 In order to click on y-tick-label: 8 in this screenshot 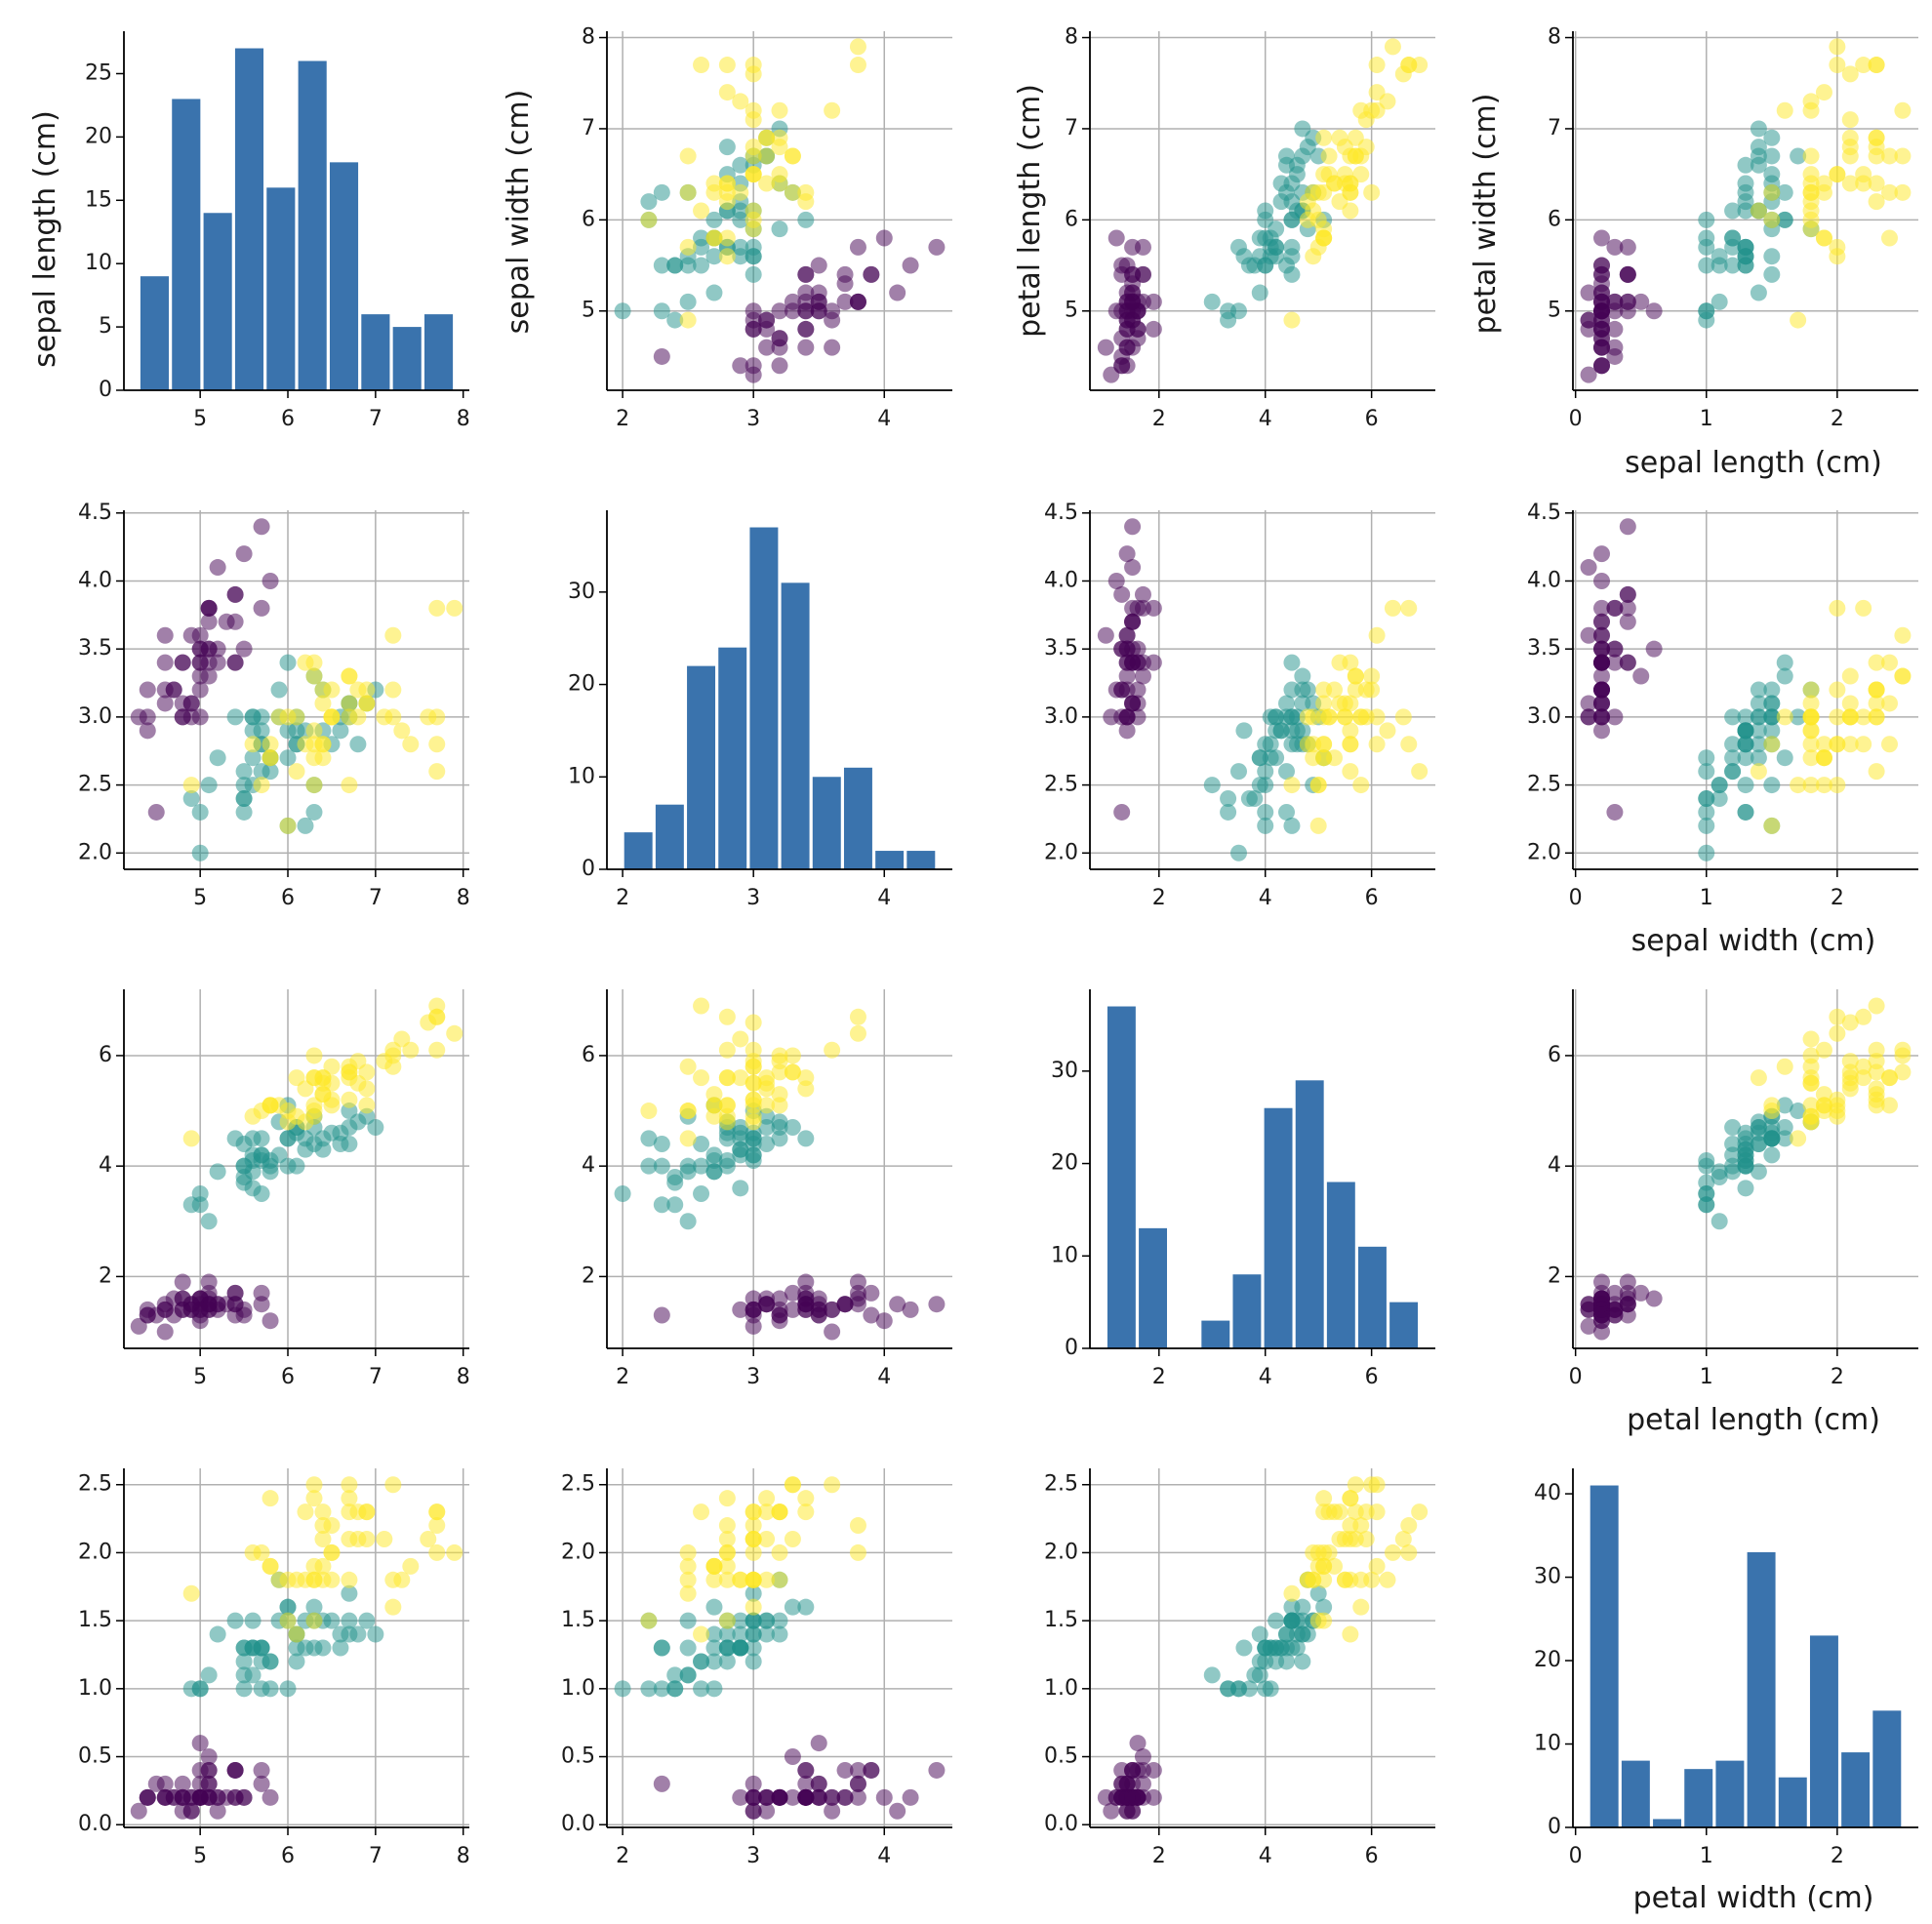, I will do `click(1071, 37)`.